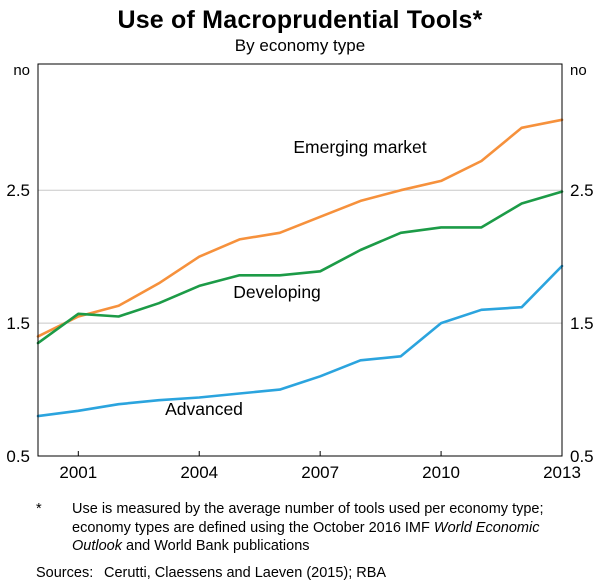  Describe the element at coordinates (300, 45) in the screenshot. I see `chart-subtitle: By economy type` at that location.